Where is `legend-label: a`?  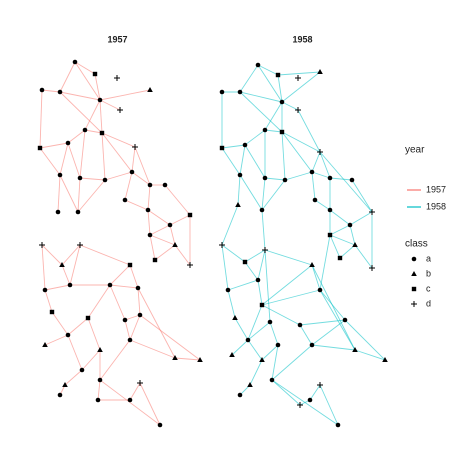 legend-label: a is located at coordinates (428, 258).